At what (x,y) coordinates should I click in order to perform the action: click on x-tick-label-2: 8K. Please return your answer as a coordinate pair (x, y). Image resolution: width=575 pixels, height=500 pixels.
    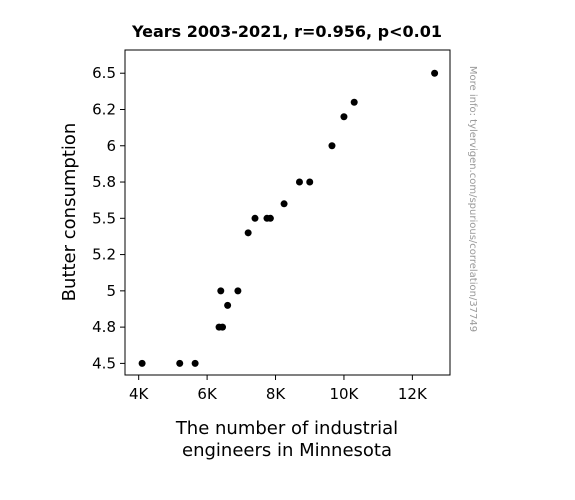
    Looking at the image, I should click on (276, 394).